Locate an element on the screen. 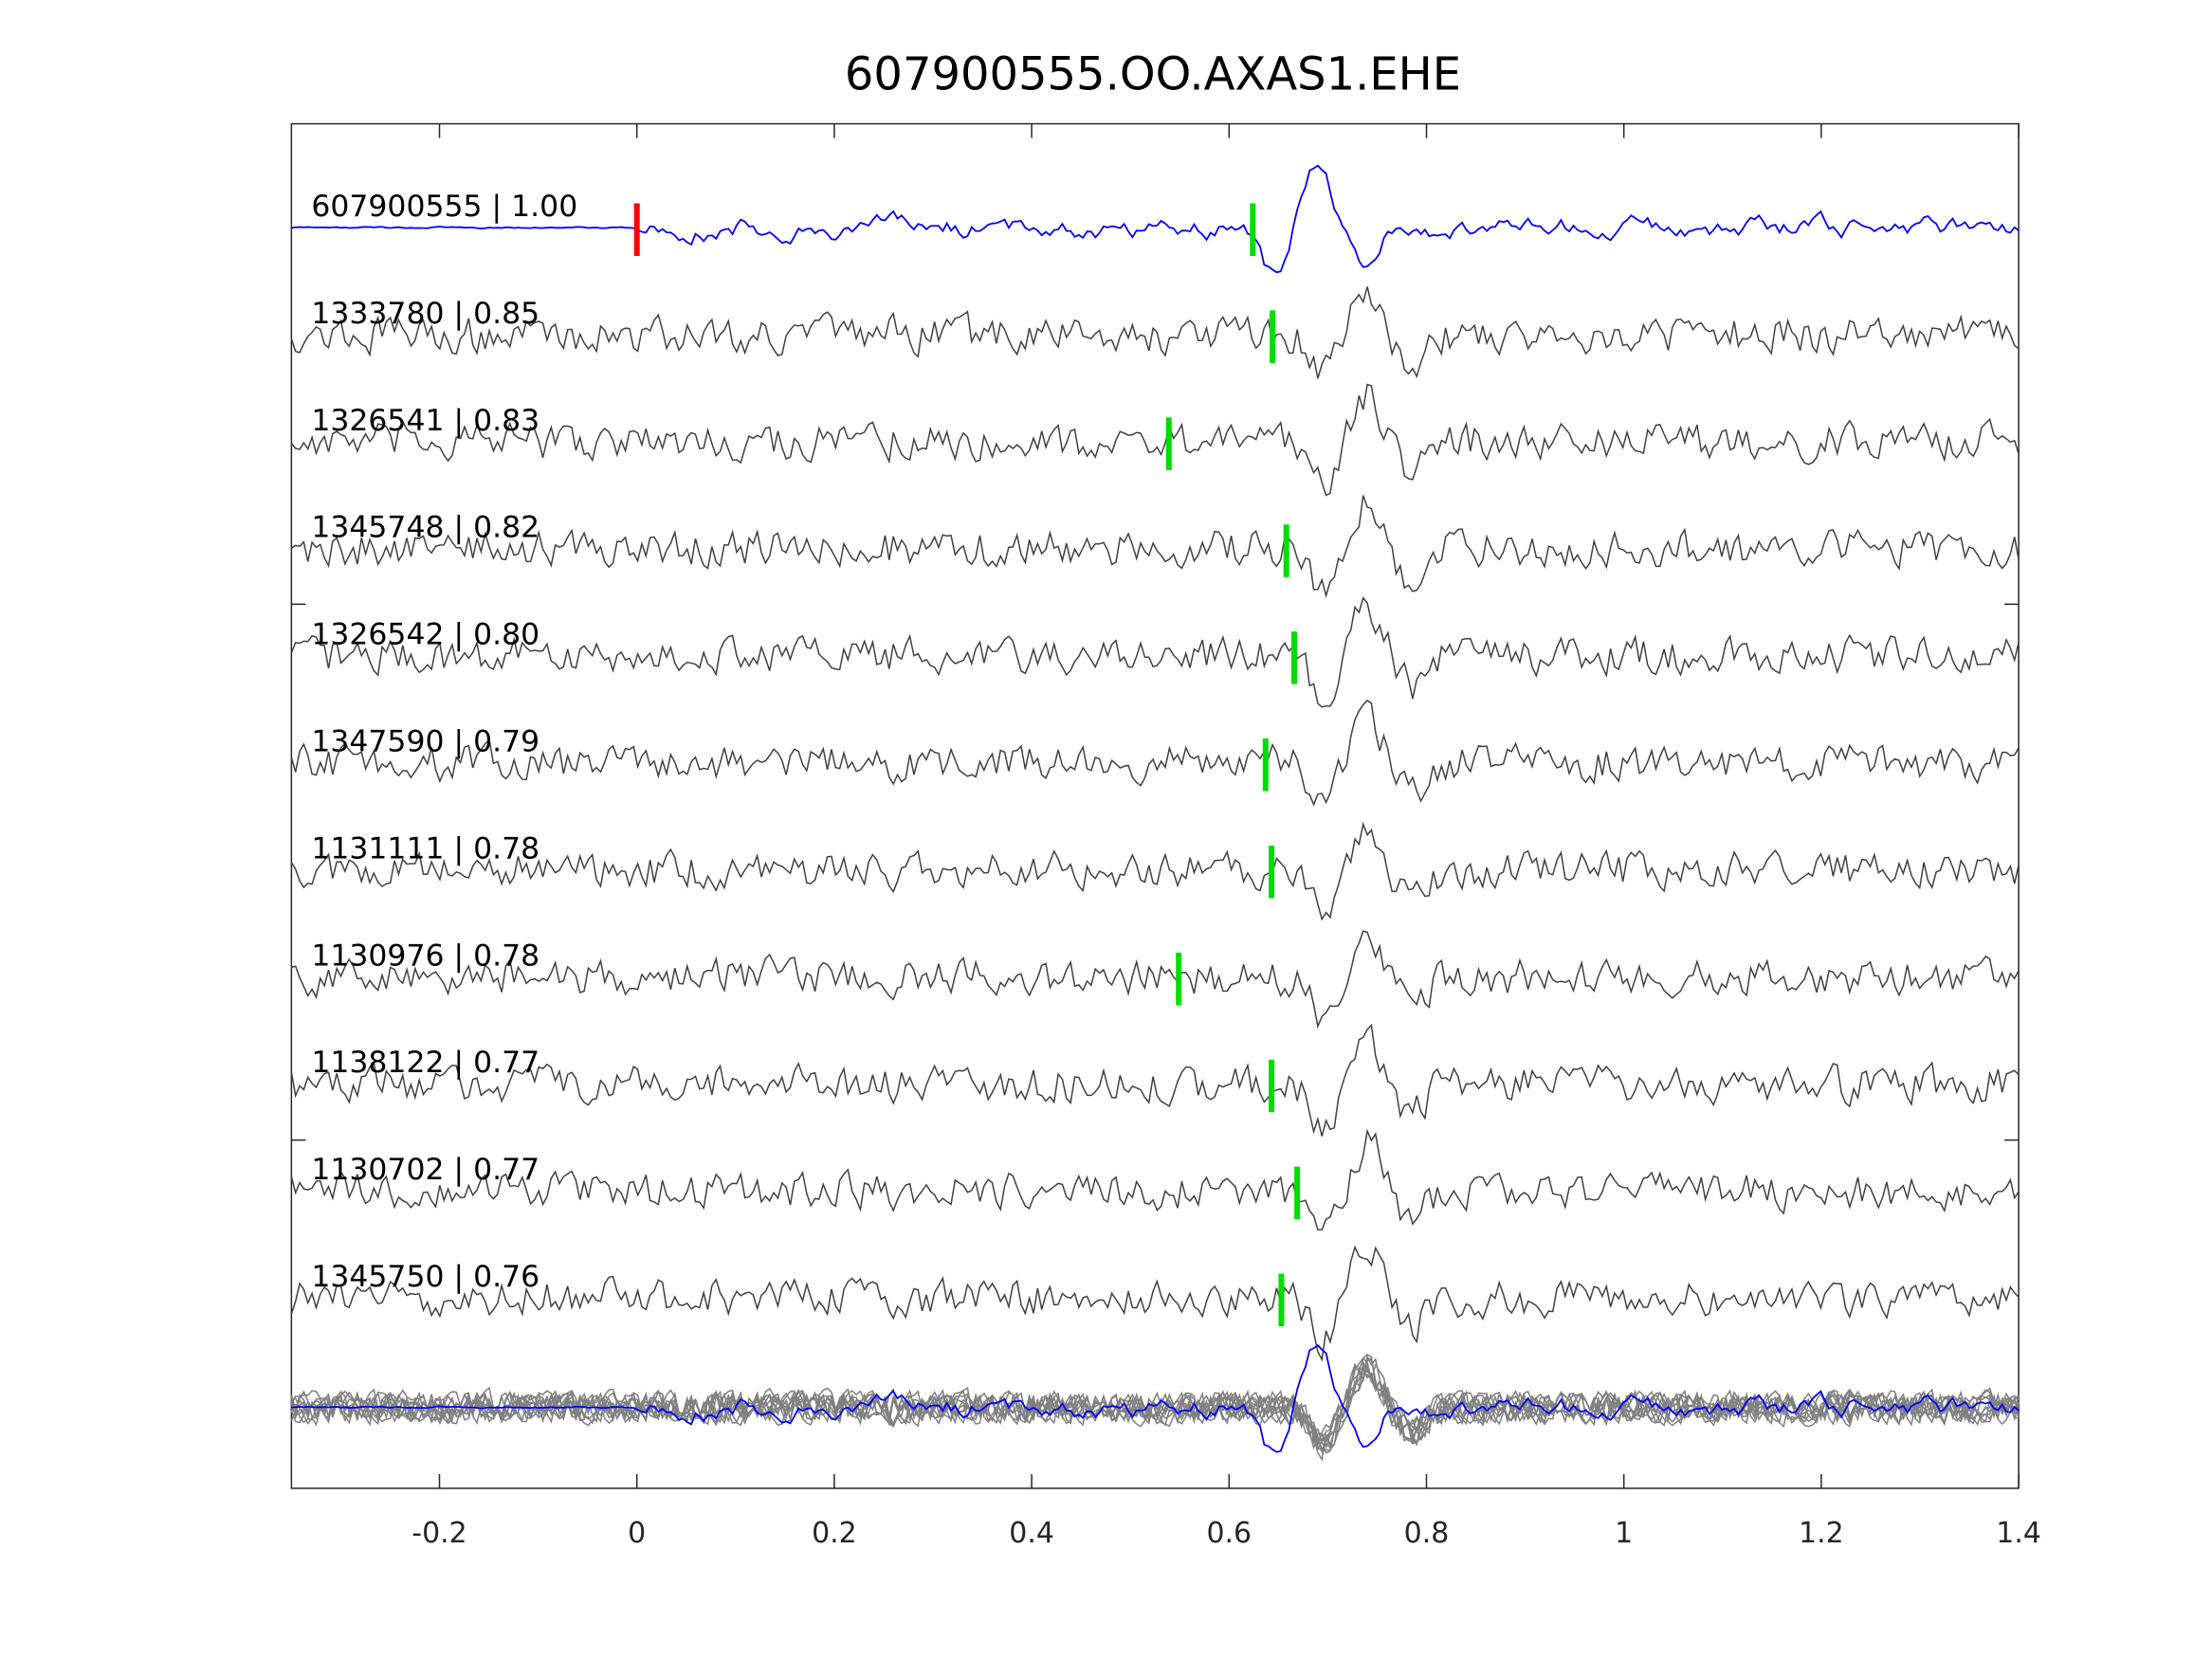 This screenshot has height=1659, width=2212. stack-group is located at coordinates (1155, 1402).